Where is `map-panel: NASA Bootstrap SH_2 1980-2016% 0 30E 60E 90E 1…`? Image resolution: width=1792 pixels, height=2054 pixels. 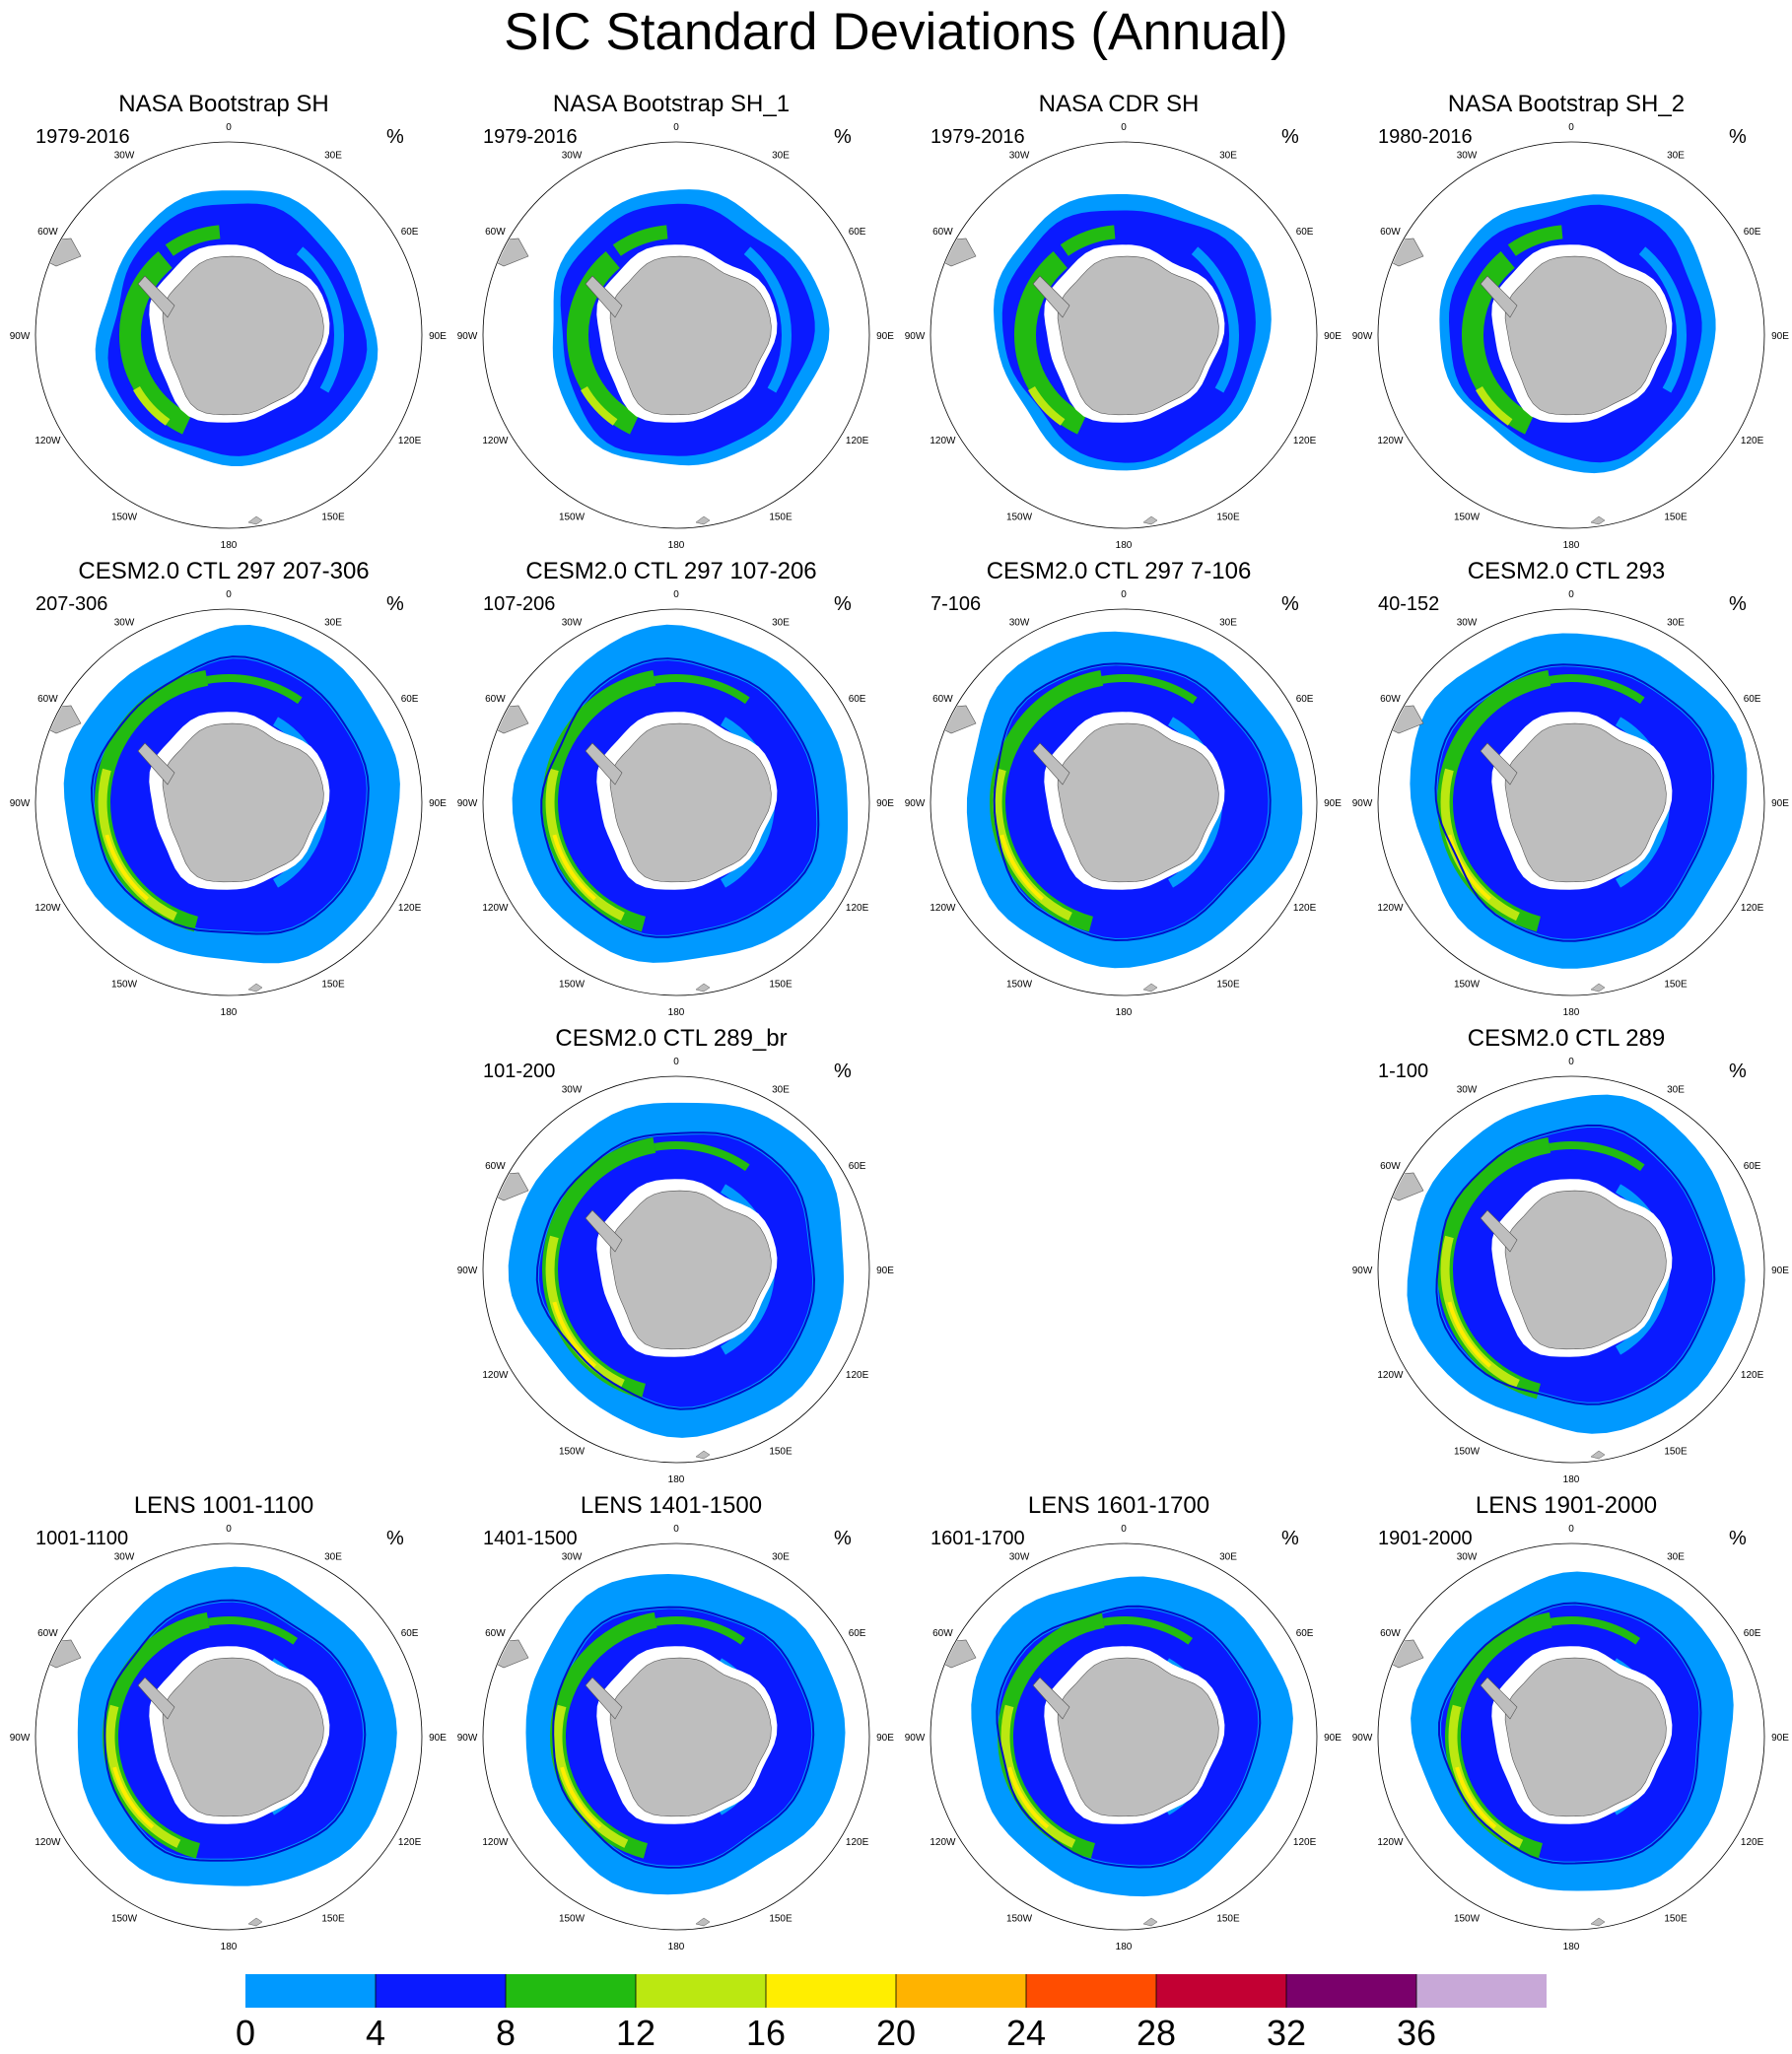
map-panel: NASA Bootstrap SH_2 1980-2016% 0 30E 60E 90E 1… is located at coordinates (1566, 325).